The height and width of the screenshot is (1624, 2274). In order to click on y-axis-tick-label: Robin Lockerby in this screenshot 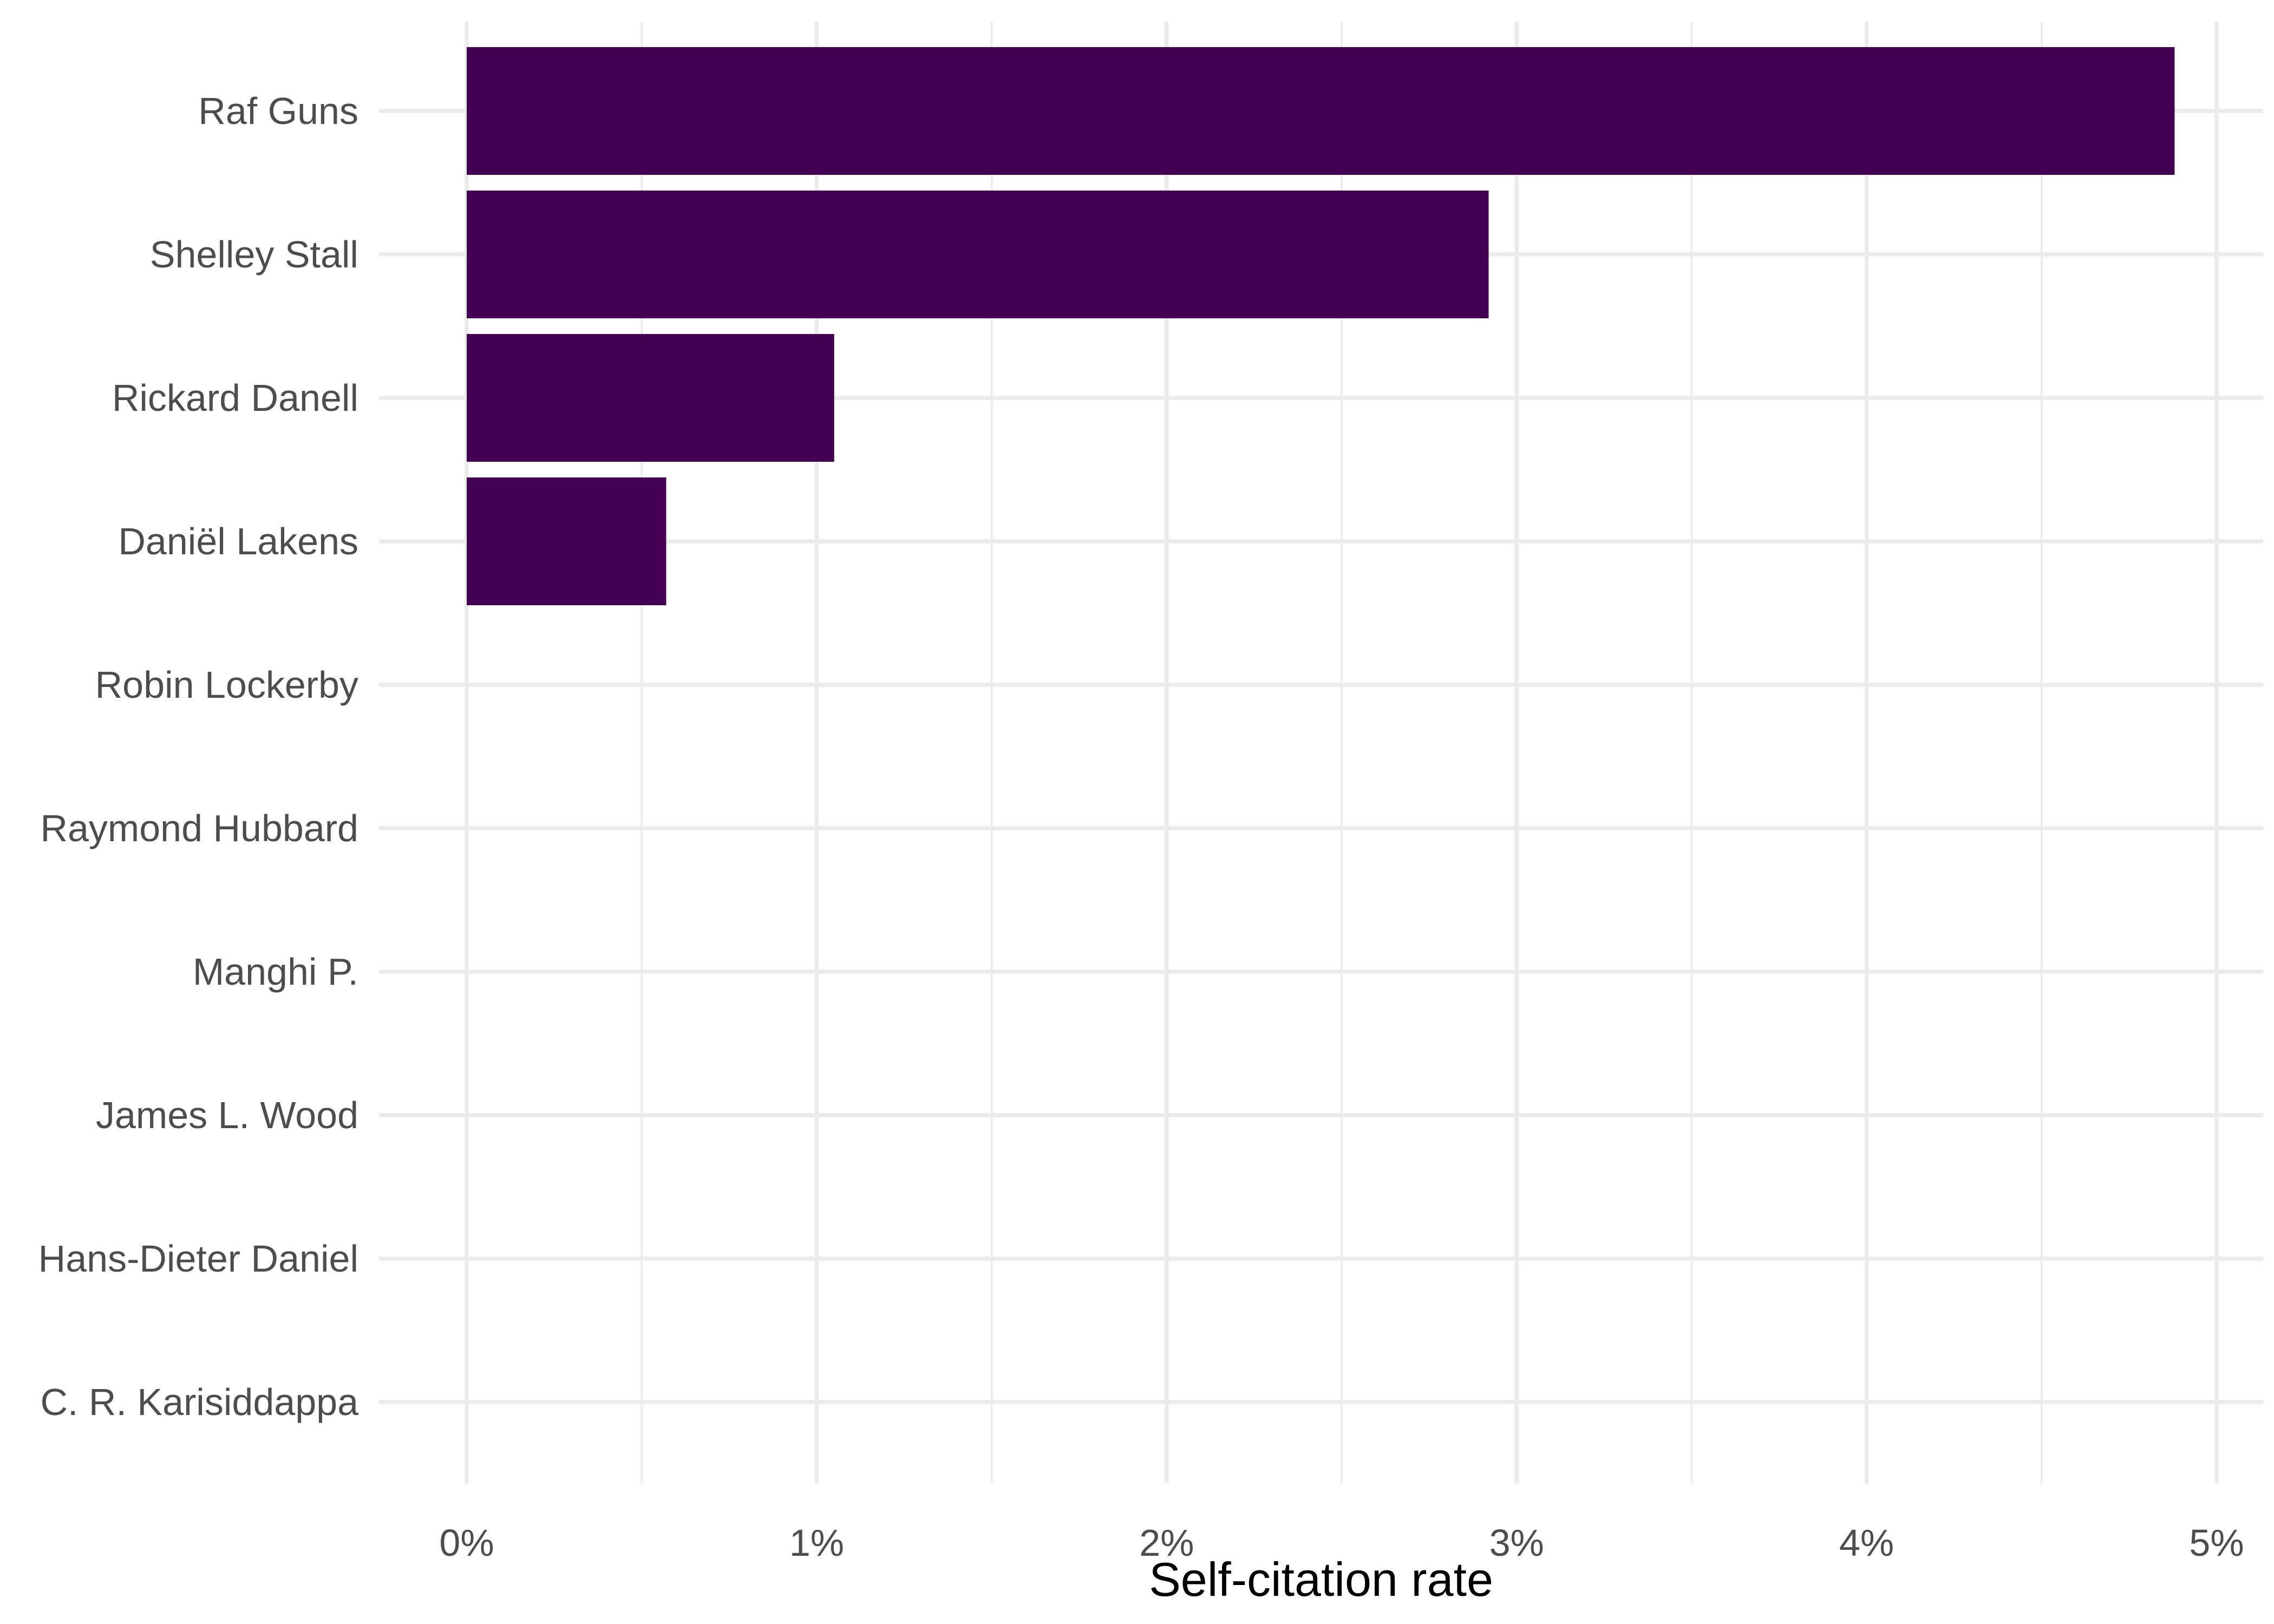, I will do `click(227, 685)`.